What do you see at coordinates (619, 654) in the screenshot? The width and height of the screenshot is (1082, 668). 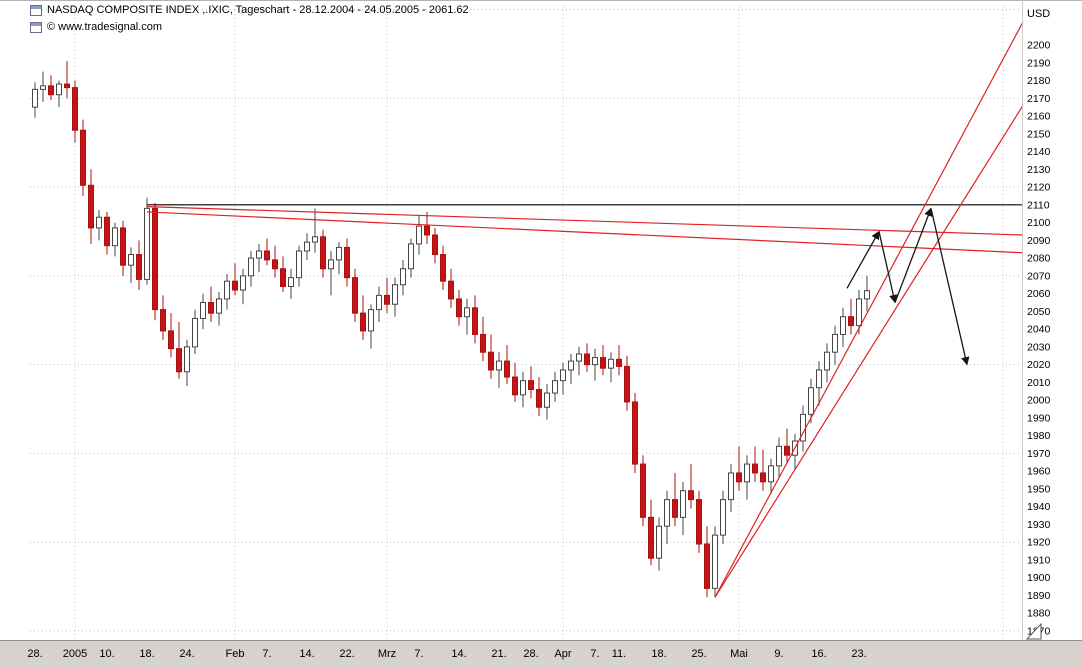 I see `x-axis-label: 11.` at bounding box center [619, 654].